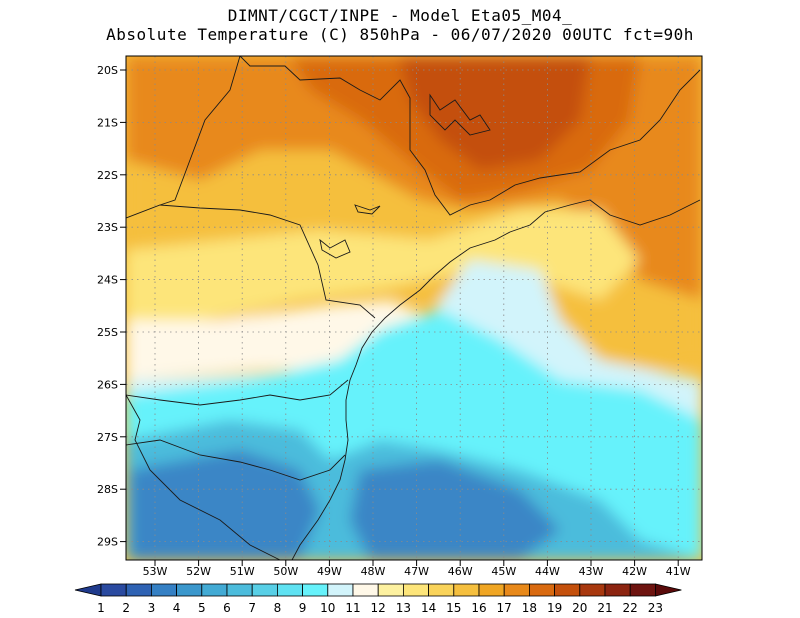 This screenshot has height=618, width=800. Describe the element at coordinates (634, 571) in the screenshot. I see `lon-label: 42W` at that location.